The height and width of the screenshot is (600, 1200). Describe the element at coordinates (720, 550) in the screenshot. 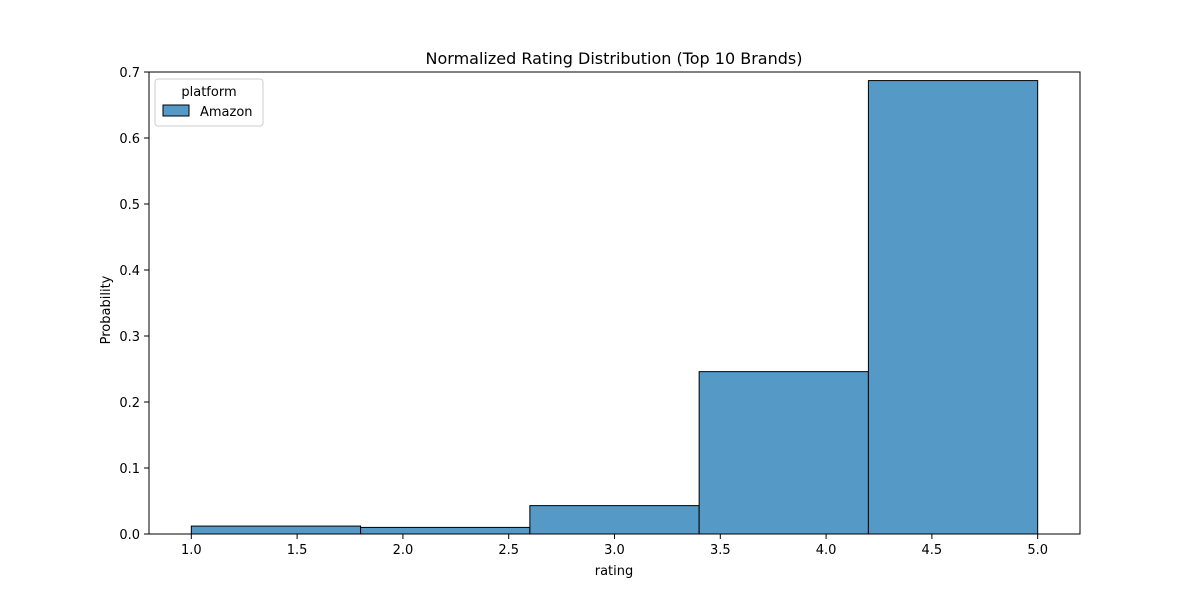

I see `x-tick-label: 3.5` at that location.